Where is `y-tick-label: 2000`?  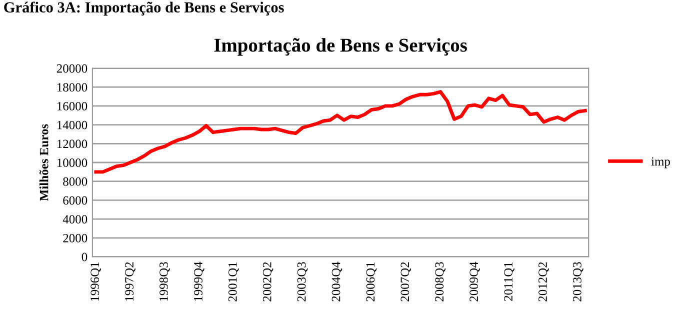 y-tick-label: 2000 is located at coordinates (75, 238).